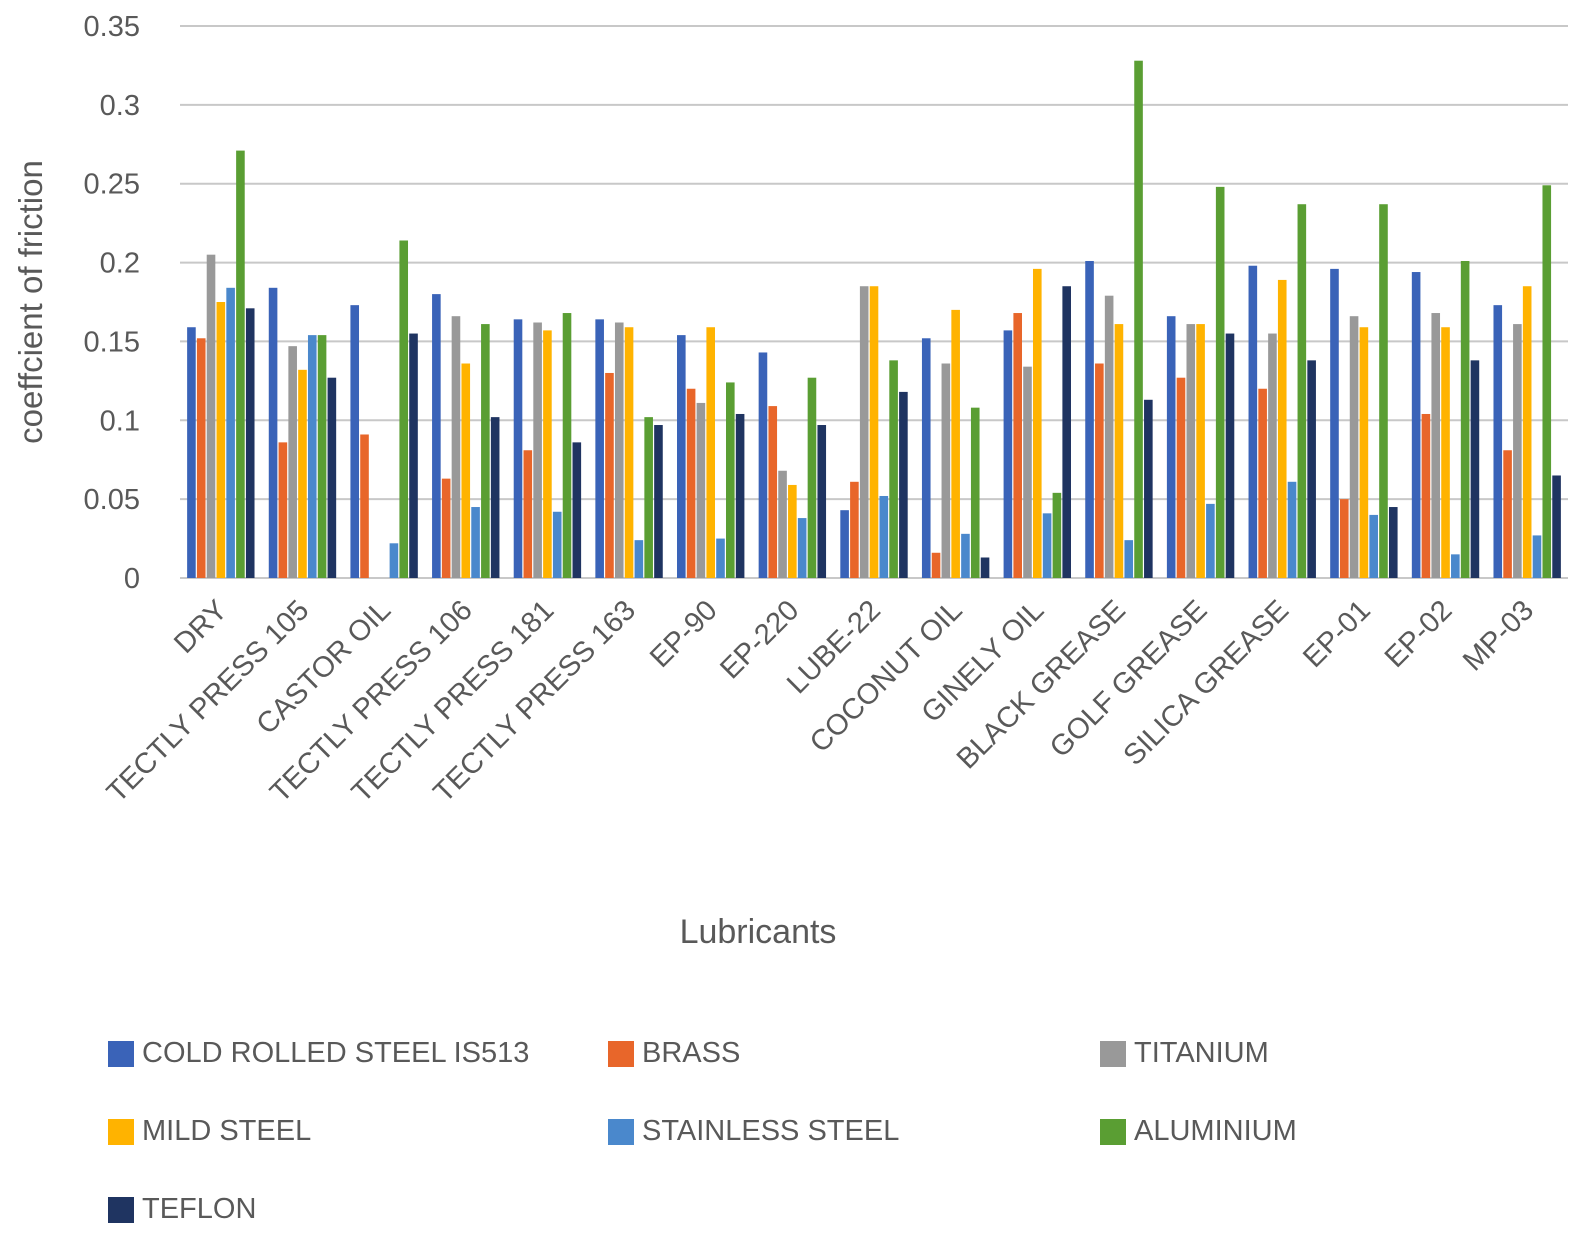 Image resolution: width=1575 pixels, height=1237 pixels. What do you see at coordinates (112, 27) in the screenshot?
I see `y-tick-label: 0.35` at bounding box center [112, 27].